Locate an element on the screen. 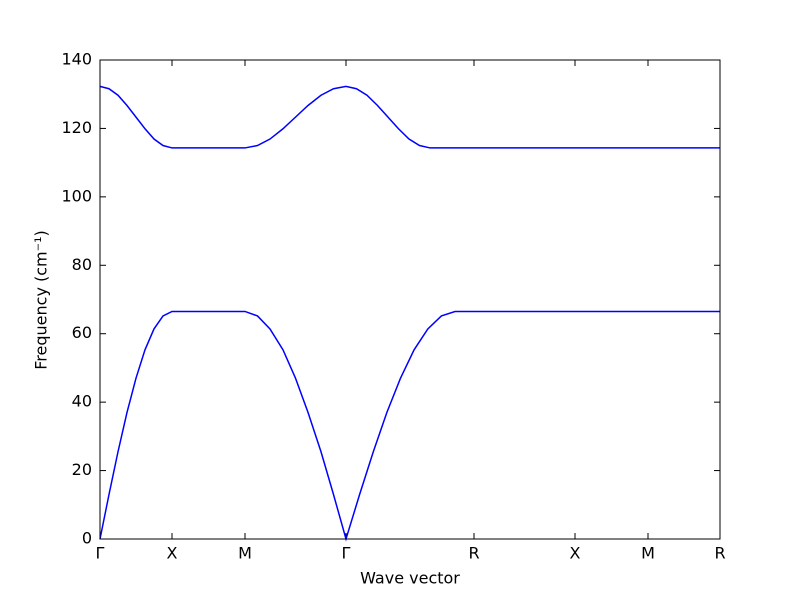 The width and height of the screenshot is (800, 600). y-tick-label: 120 is located at coordinates (76, 127).